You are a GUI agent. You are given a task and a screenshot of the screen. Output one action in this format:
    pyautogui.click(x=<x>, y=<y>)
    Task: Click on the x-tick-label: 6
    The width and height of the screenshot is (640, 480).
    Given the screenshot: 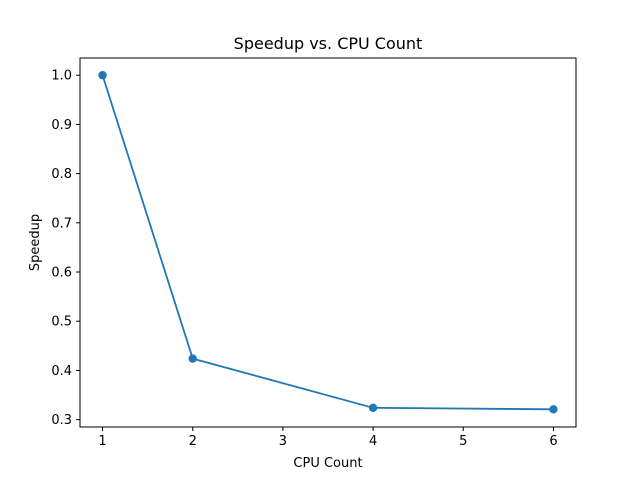 What is the action you would take?
    pyautogui.click(x=553, y=441)
    